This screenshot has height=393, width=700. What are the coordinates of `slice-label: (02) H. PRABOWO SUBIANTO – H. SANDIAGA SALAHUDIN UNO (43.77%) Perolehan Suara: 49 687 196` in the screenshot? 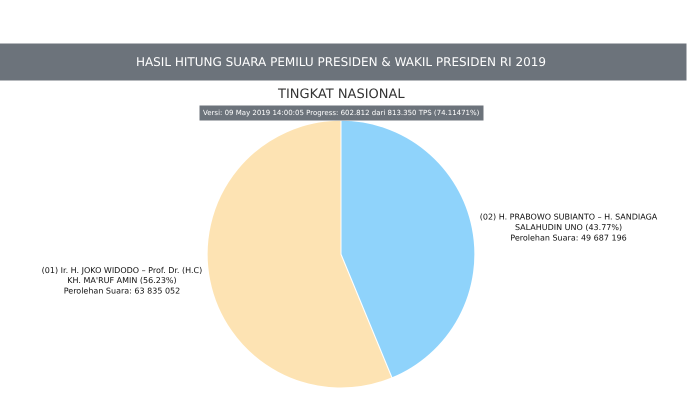 It's located at (569, 227).